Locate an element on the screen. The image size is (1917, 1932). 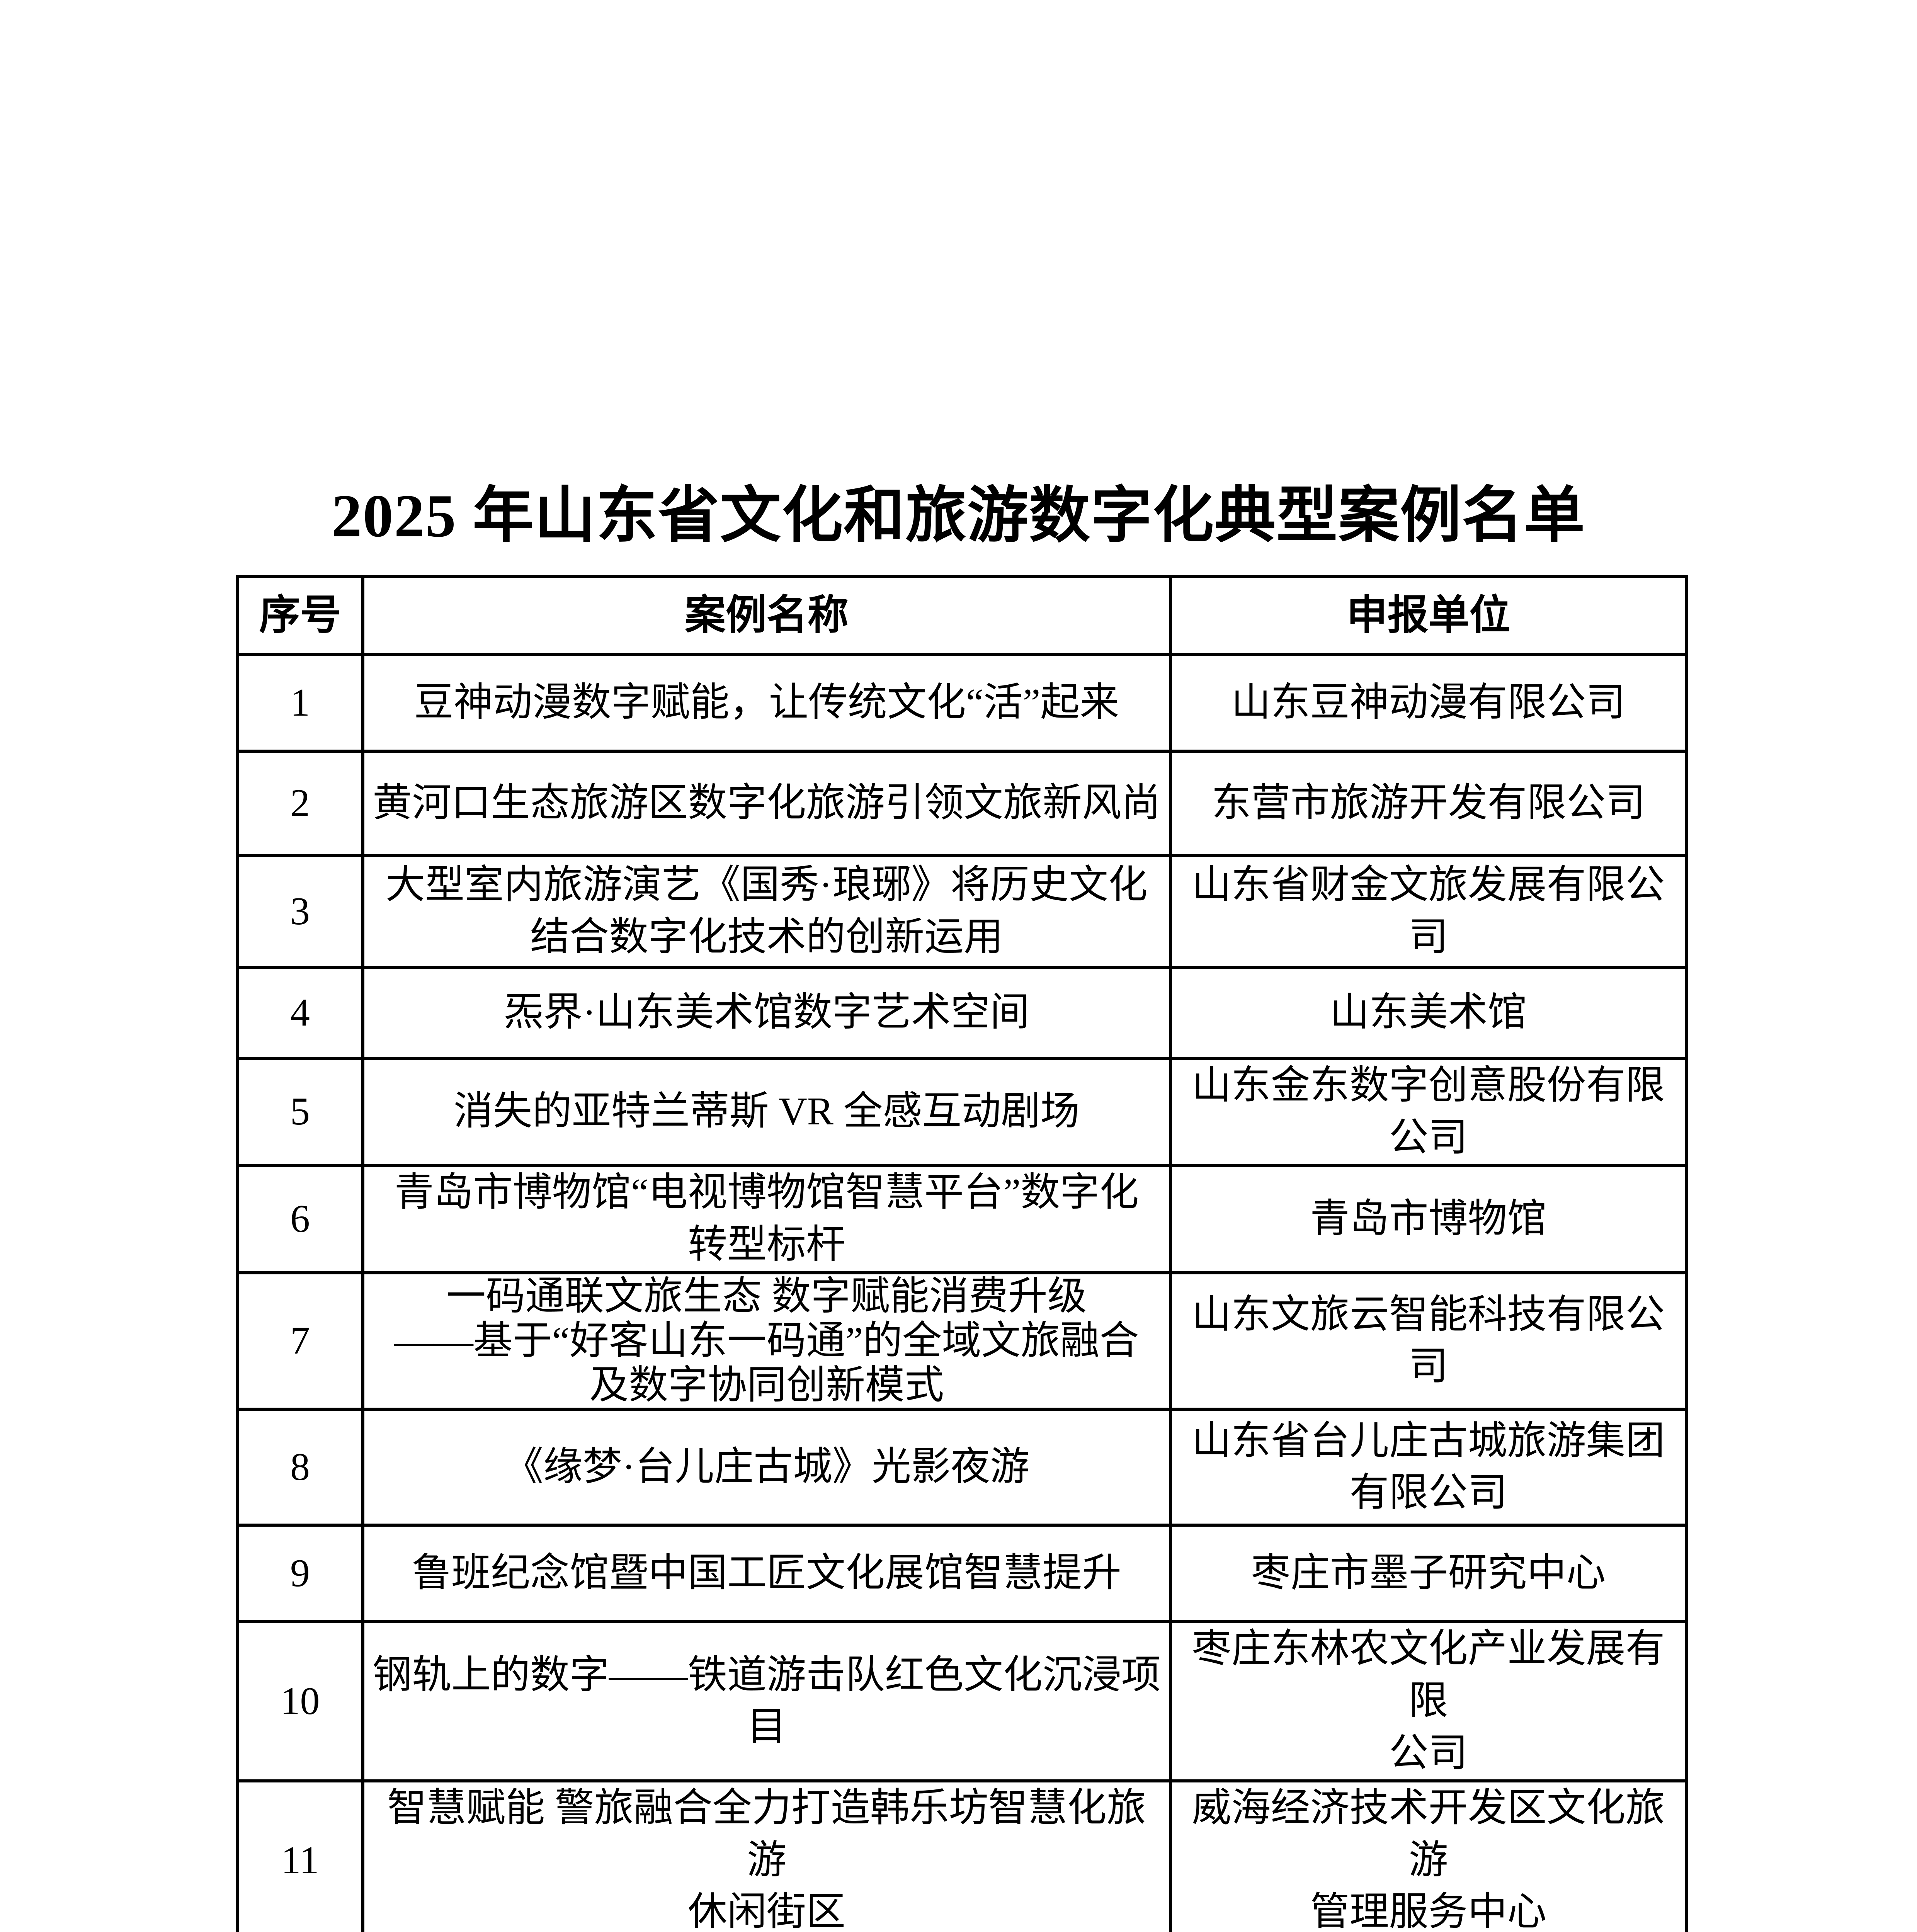
table-row: 1 豆神动漫数字赋能，让传统文化“活”起来 山东豆神动漫有限公司 is located at coordinates (962, 703).